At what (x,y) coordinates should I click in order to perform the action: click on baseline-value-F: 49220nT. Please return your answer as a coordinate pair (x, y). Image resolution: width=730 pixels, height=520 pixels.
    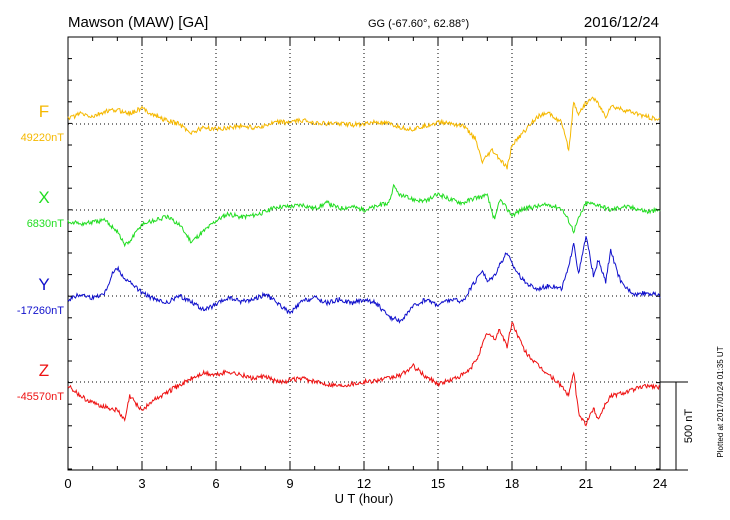
    Looking at the image, I should click on (43, 138).